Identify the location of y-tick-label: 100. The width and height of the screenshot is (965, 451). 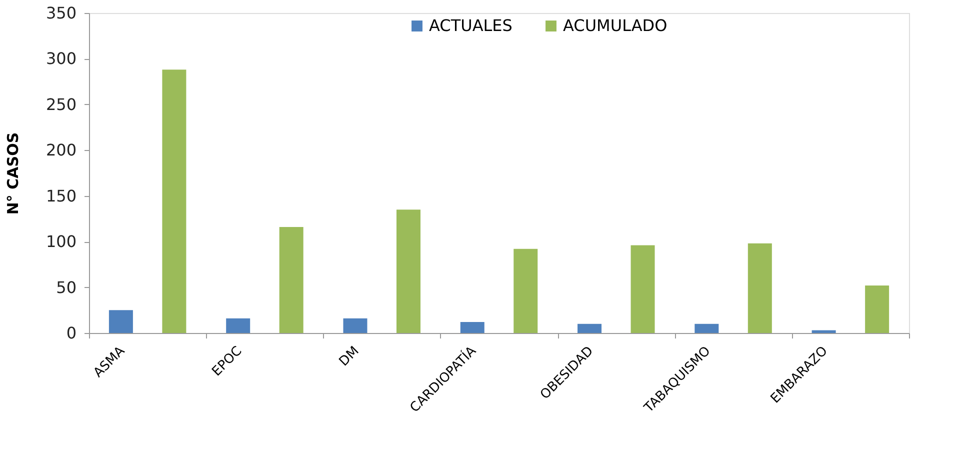
(61, 242).